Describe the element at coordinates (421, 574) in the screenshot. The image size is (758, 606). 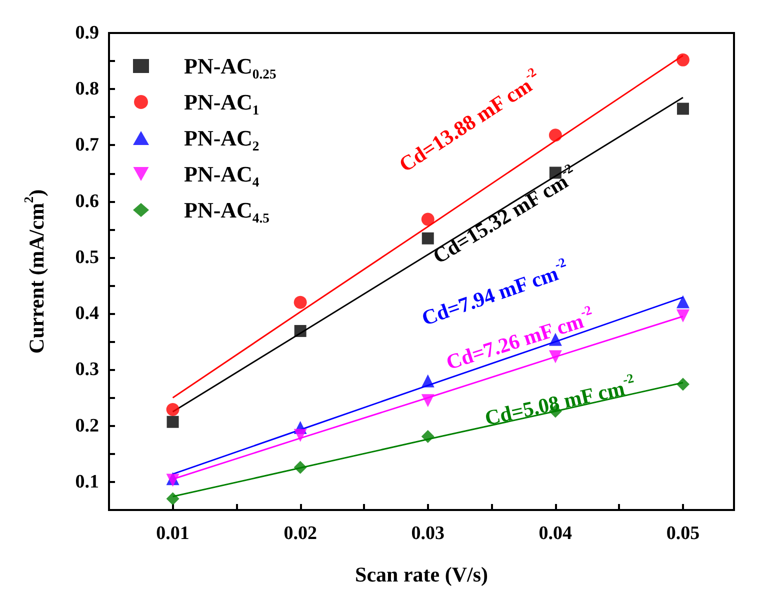
I see `x-axis-title: Scan rate (V/s)` at that location.